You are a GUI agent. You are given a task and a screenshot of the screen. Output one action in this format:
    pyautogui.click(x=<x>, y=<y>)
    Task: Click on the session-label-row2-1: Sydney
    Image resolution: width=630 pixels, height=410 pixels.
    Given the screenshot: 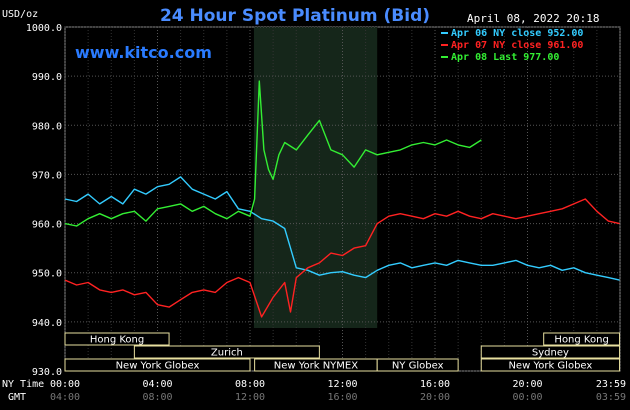 What is the action you would take?
    pyautogui.click(x=550, y=353)
    